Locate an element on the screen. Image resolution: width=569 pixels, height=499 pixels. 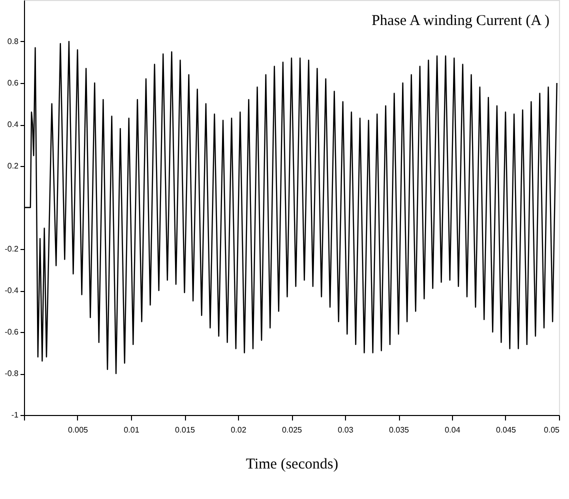
x-tick-label: 0.03 is located at coordinates (346, 430).